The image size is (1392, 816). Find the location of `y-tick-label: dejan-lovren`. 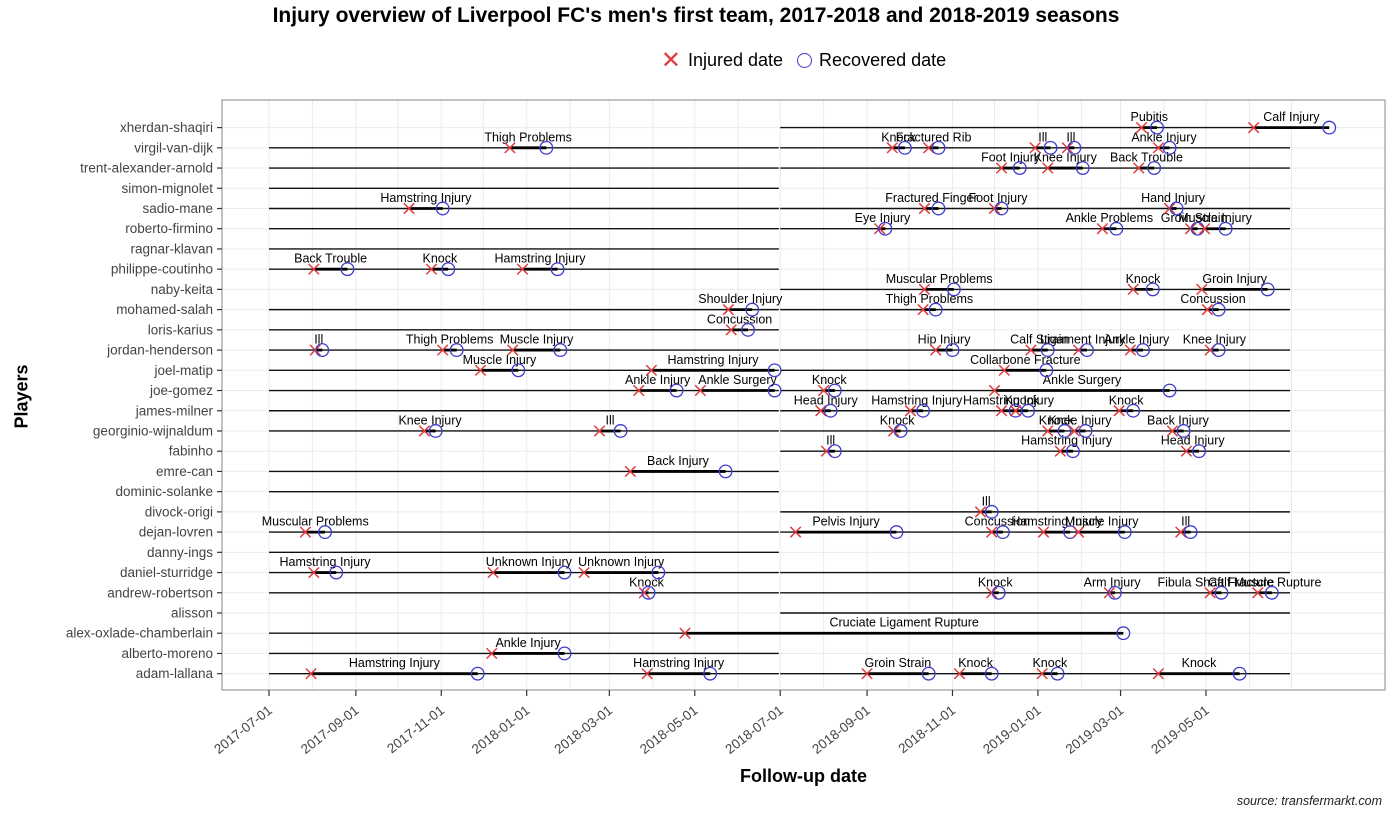

y-tick-label: dejan-lovren is located at coordinates (176, 532).